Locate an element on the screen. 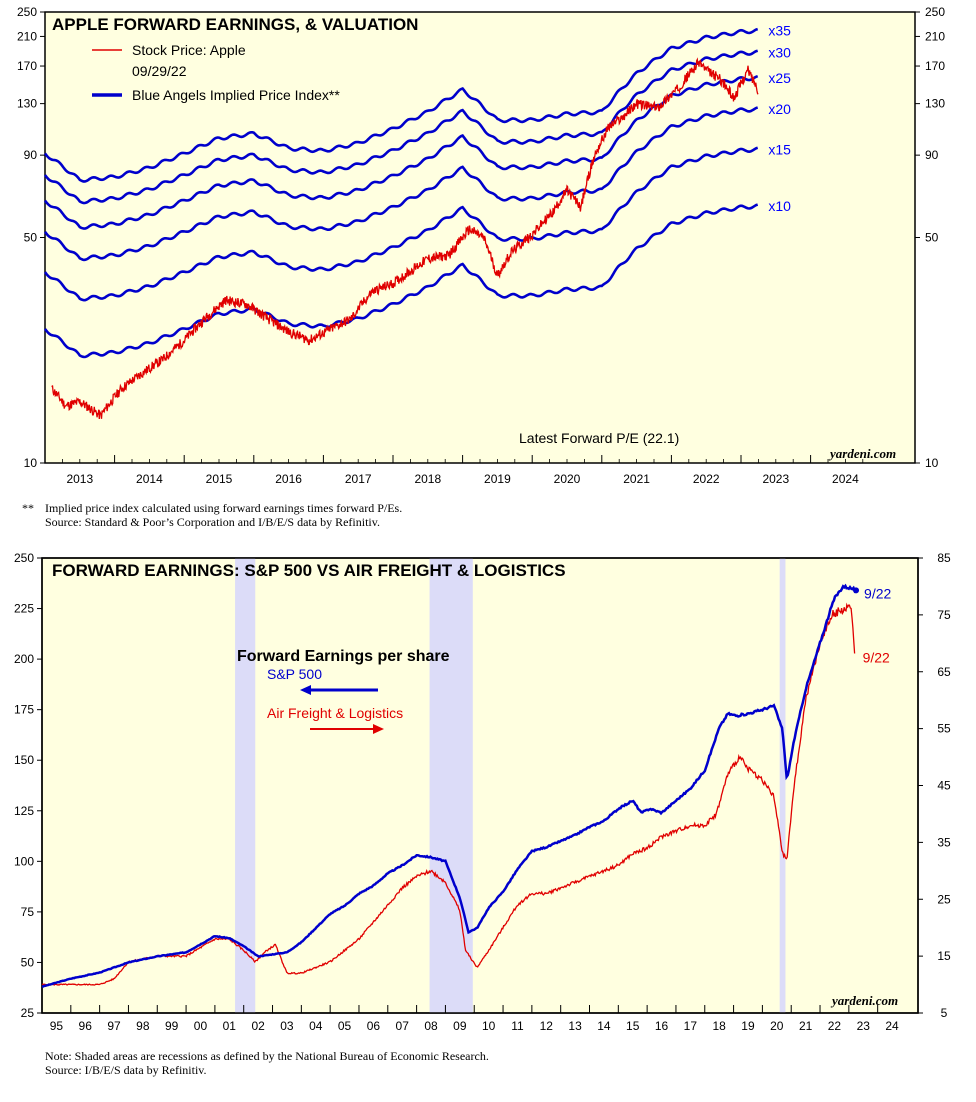  x-tick-label: 14 is located at coordinates (604, 1026).